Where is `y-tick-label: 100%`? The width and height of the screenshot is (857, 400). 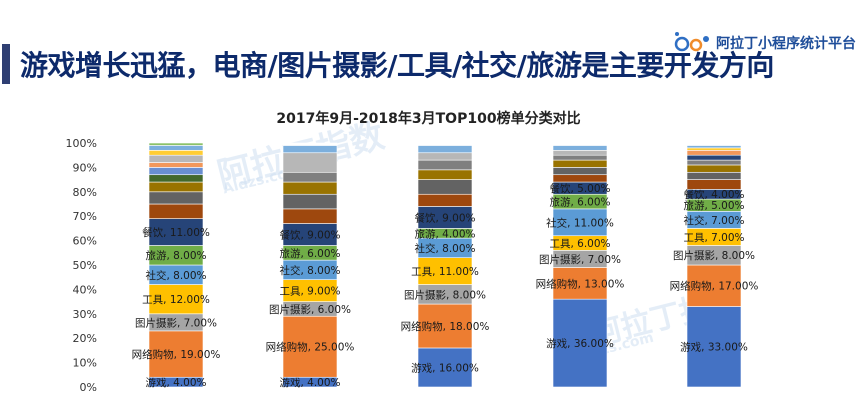 y-tick-label: 100% is located at coordinates (81, 143).